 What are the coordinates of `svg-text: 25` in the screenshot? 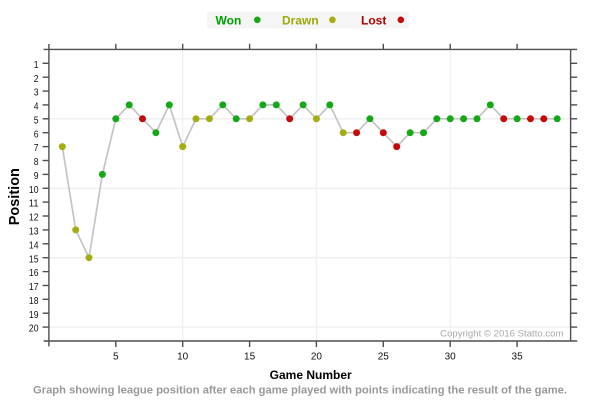 It's located at (384, 356).